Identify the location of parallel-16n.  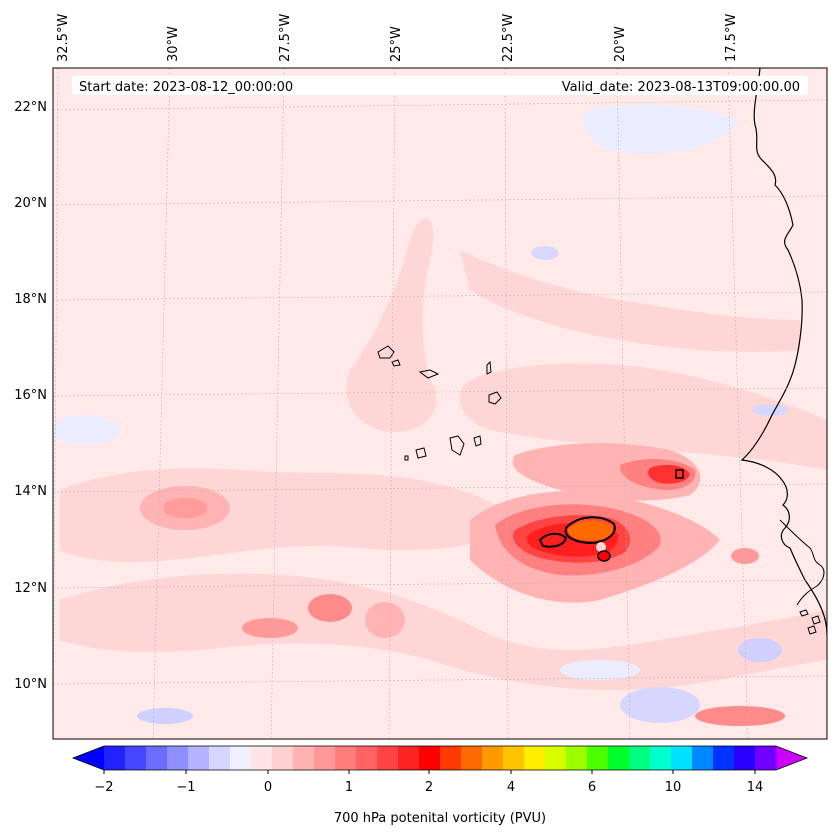
(440, 392).